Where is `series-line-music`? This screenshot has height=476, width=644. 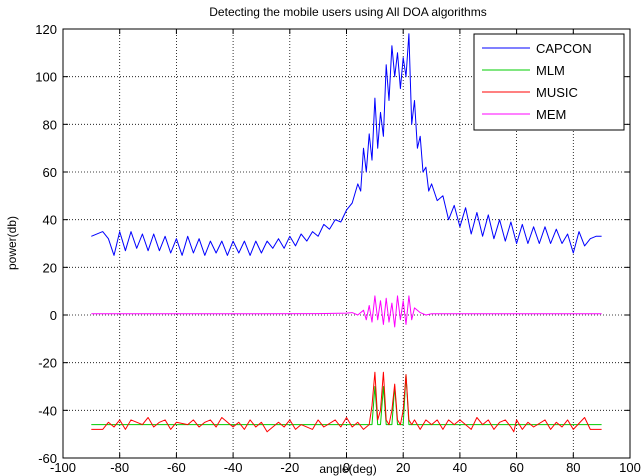
series-line-music is located at coordinates (346, 402).